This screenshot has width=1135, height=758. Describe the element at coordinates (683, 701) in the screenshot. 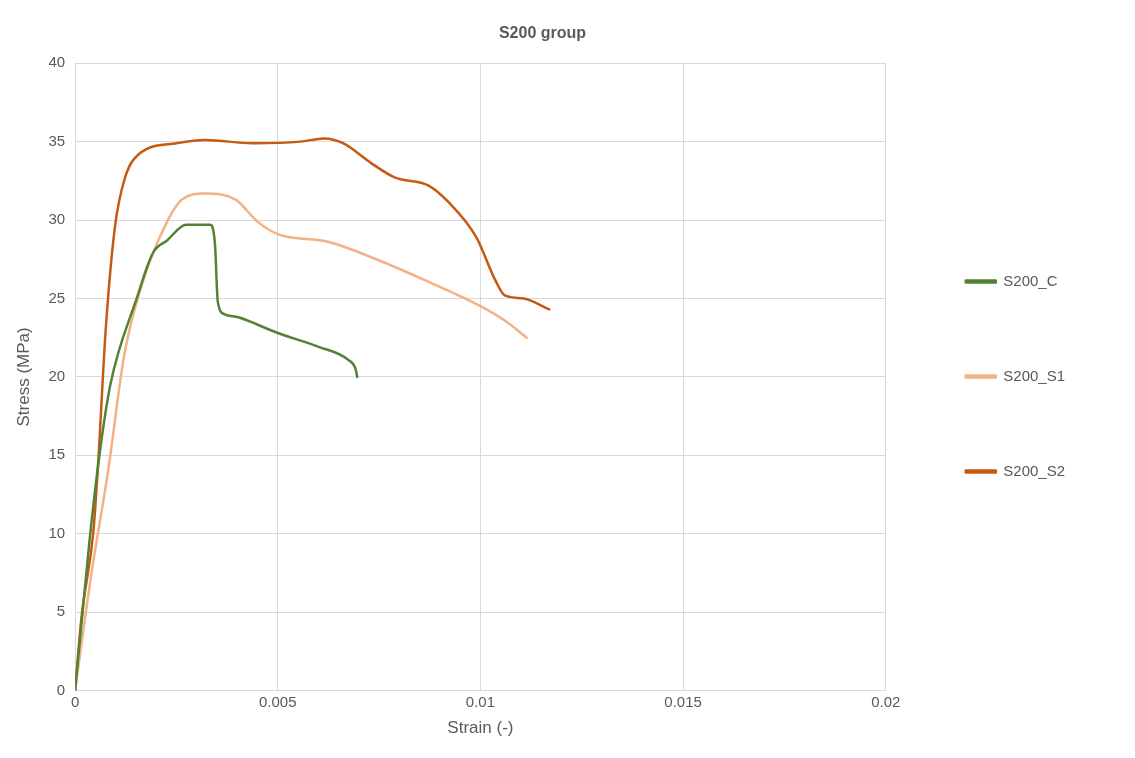

I see `x-tick-label: 0.015` at that location.